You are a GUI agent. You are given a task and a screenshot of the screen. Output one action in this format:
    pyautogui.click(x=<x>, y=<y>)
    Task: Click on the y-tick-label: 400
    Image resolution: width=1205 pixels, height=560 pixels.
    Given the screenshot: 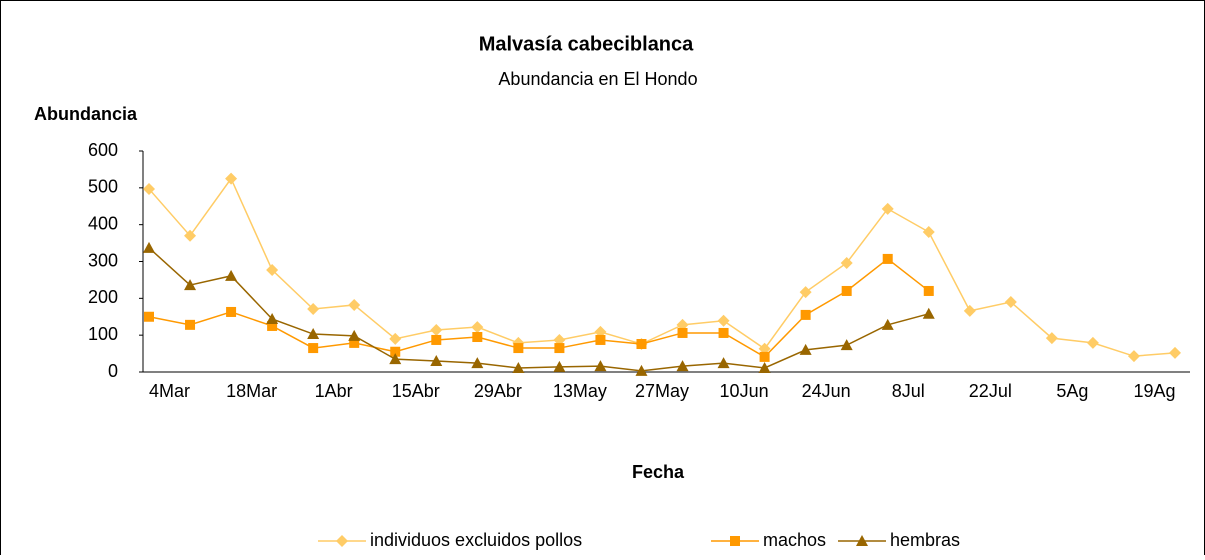 What is the action you would take?
    pyautogui.click(x=103, y=223)
    